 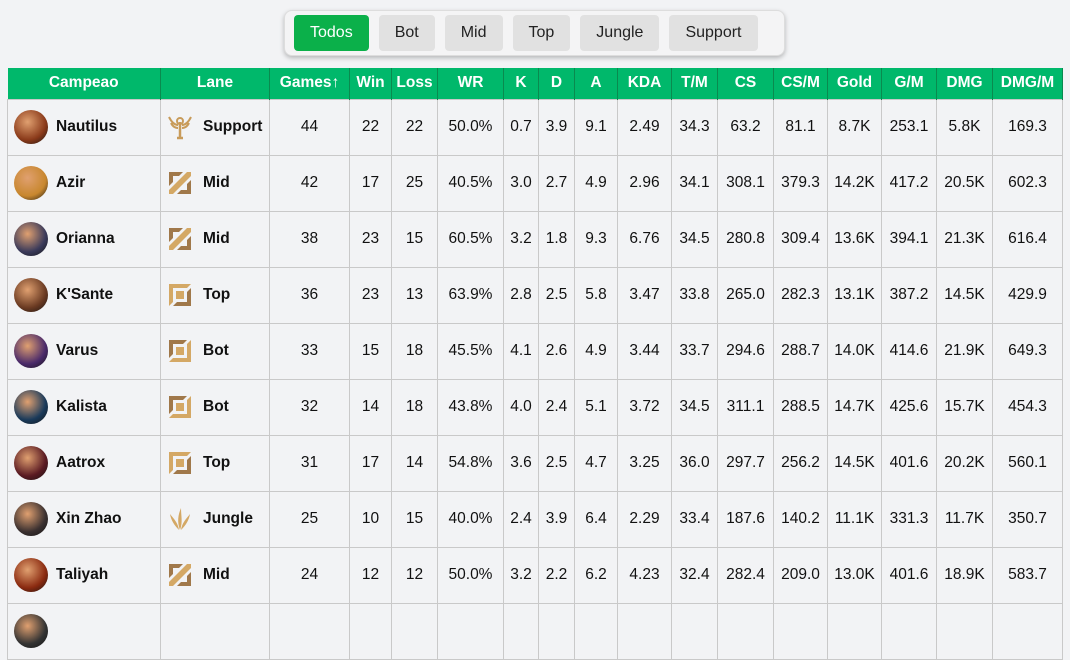 I want to click on stat-games: 24, so click(x=309, y=575).